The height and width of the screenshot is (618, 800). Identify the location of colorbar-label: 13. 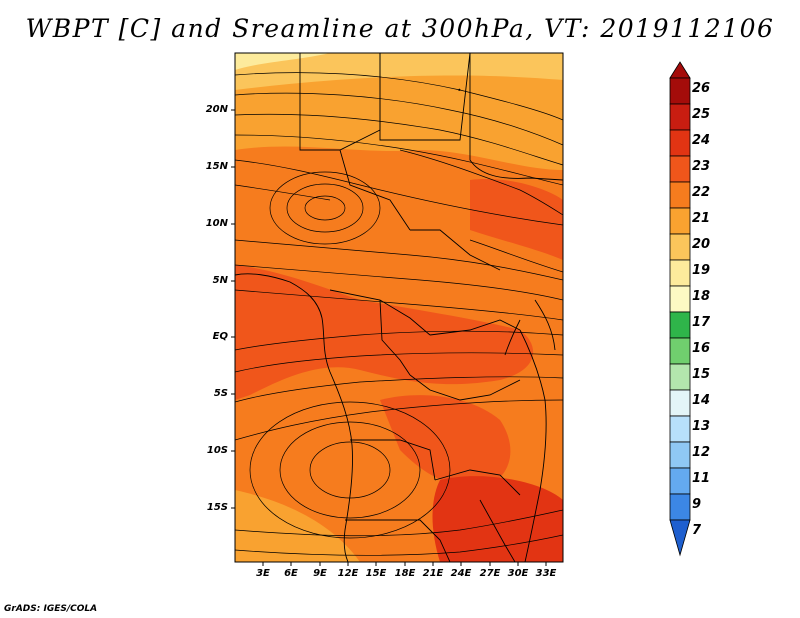
(701, 426).